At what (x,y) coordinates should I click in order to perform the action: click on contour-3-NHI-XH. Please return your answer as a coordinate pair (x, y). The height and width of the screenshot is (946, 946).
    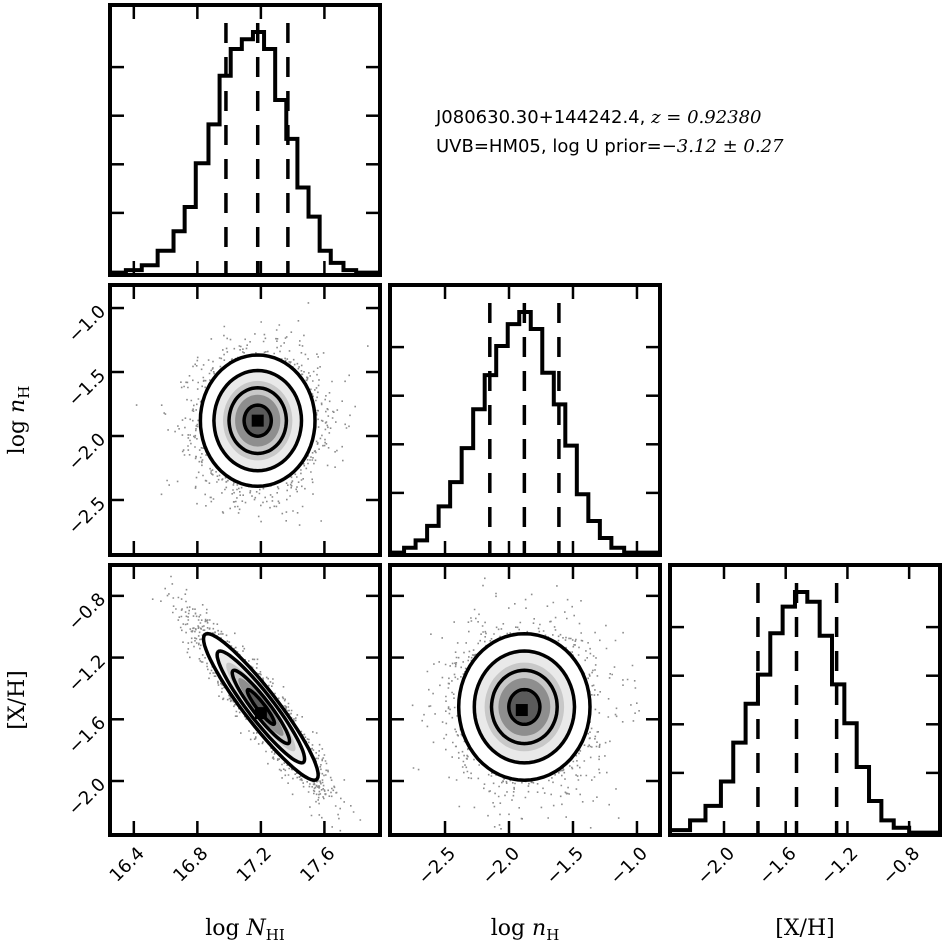
    Looking at the image, I should click on (261, 707).